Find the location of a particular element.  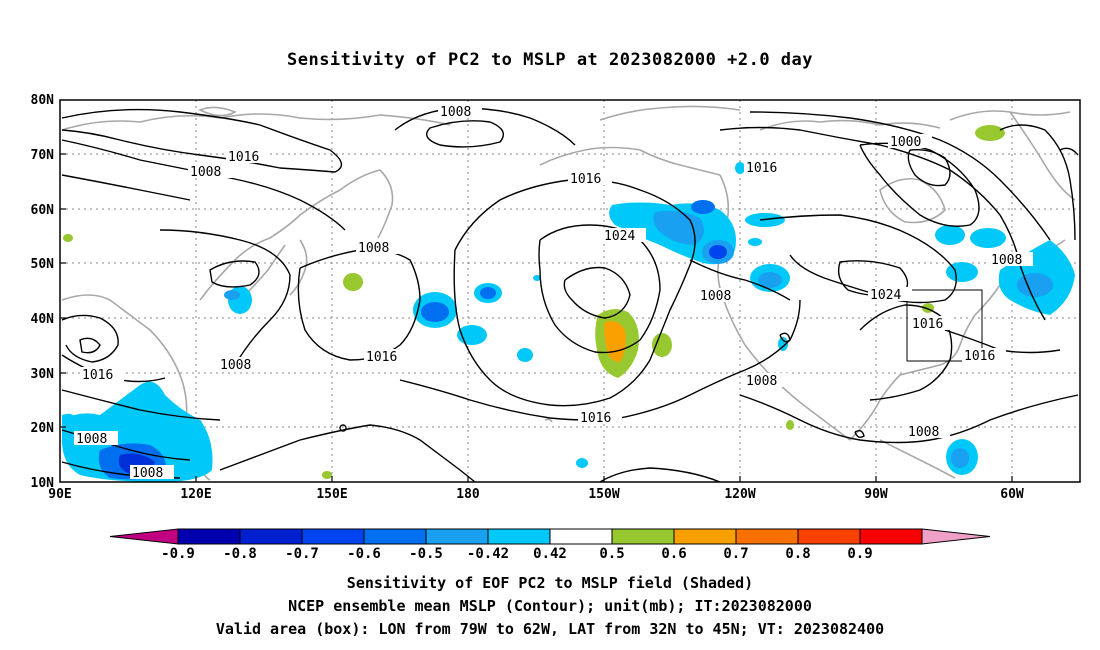

lon-label-120e: 120E is located at coordinates (195, 494).